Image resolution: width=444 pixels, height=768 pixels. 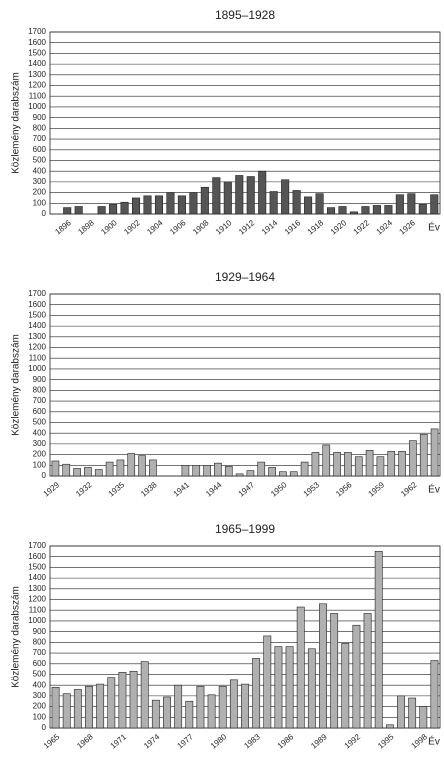 What do you see at coordinates (119, 741) in the screenshot?
I see `x-tick-label: 1971` at bounding box center [119, 741].